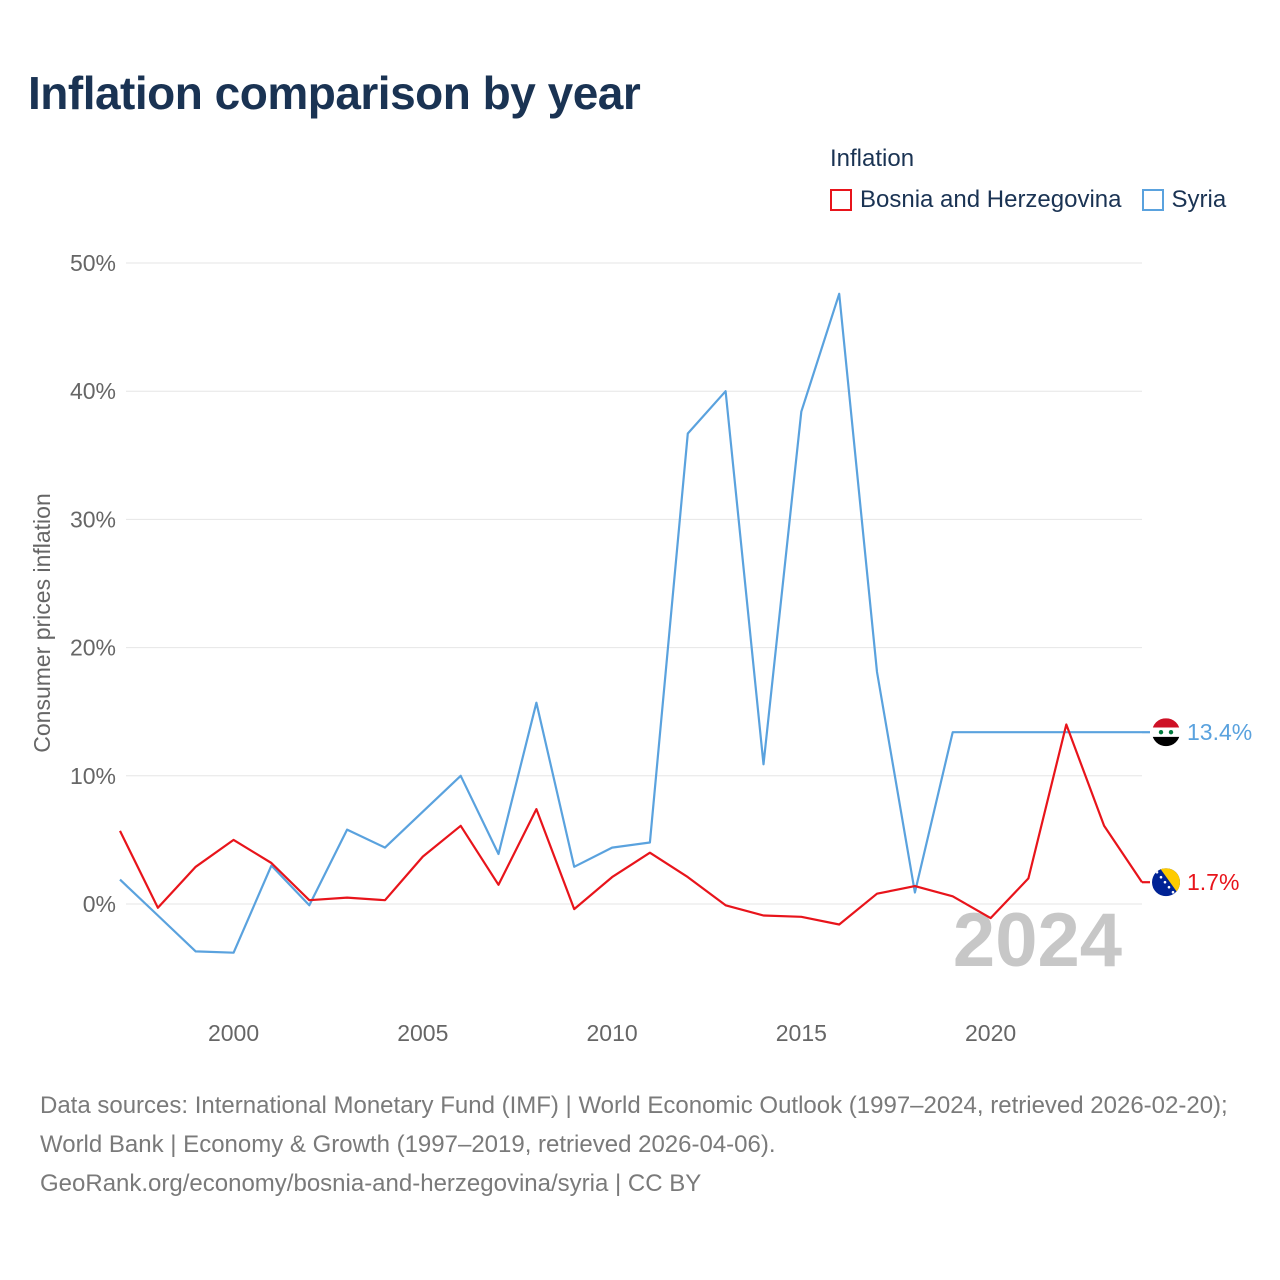  I want to click on y-tick-label: 30%, so click(93, 519).